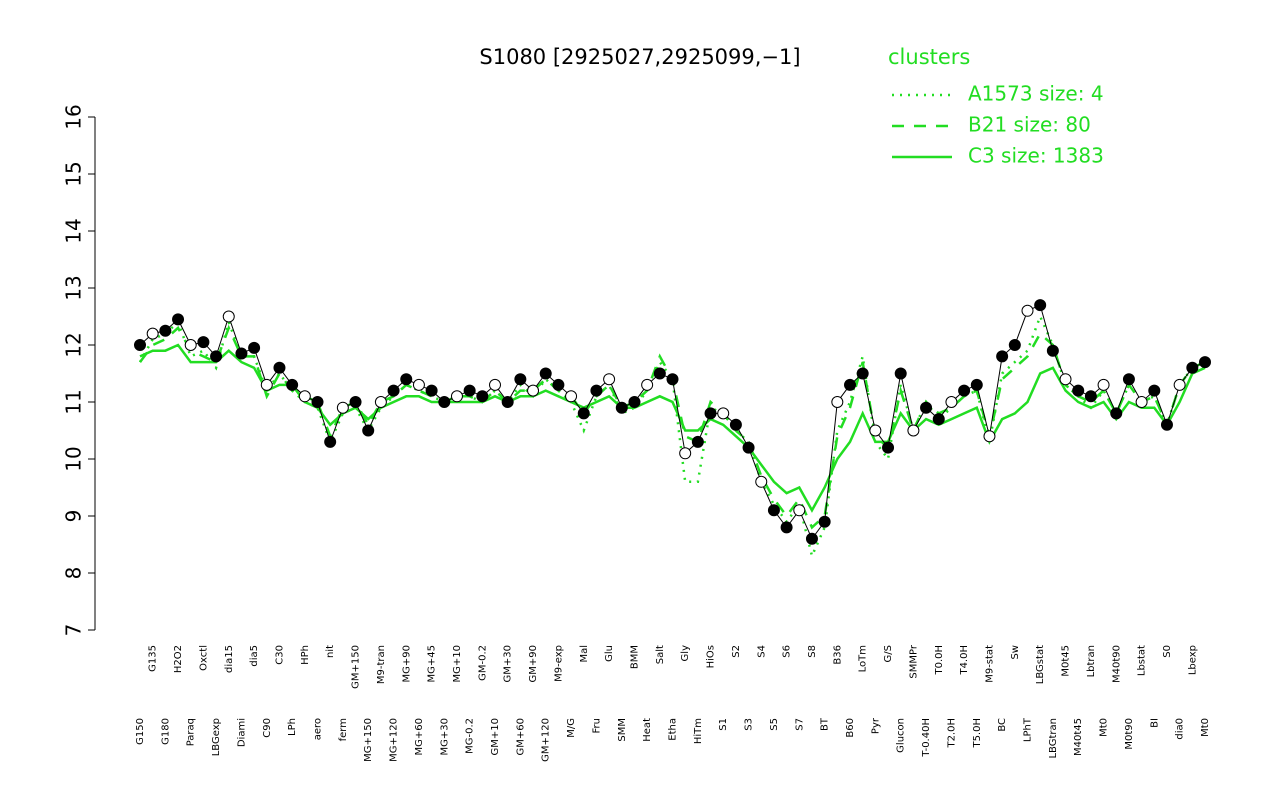  I want to click on x-tick-label: S4, so click(761, 651).